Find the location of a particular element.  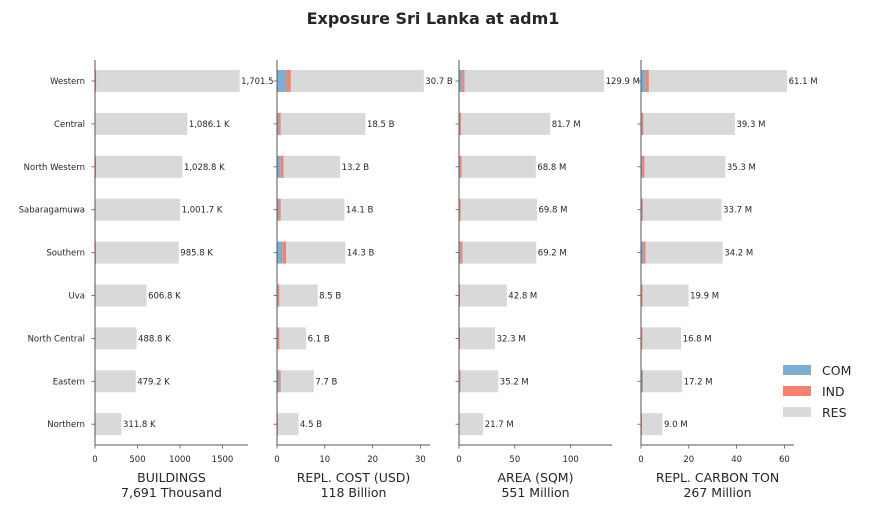

value-label: 7.7 B is located at coordinates (326, 382).